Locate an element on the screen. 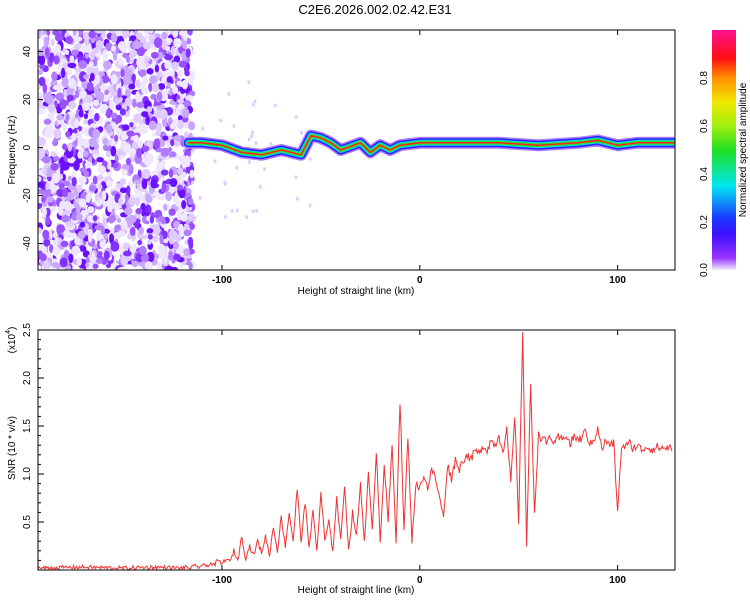 Image resolution: width=750 pixels, height=600 pixels. y-tick-label: 1.0 is located at coordinates (27, 474).